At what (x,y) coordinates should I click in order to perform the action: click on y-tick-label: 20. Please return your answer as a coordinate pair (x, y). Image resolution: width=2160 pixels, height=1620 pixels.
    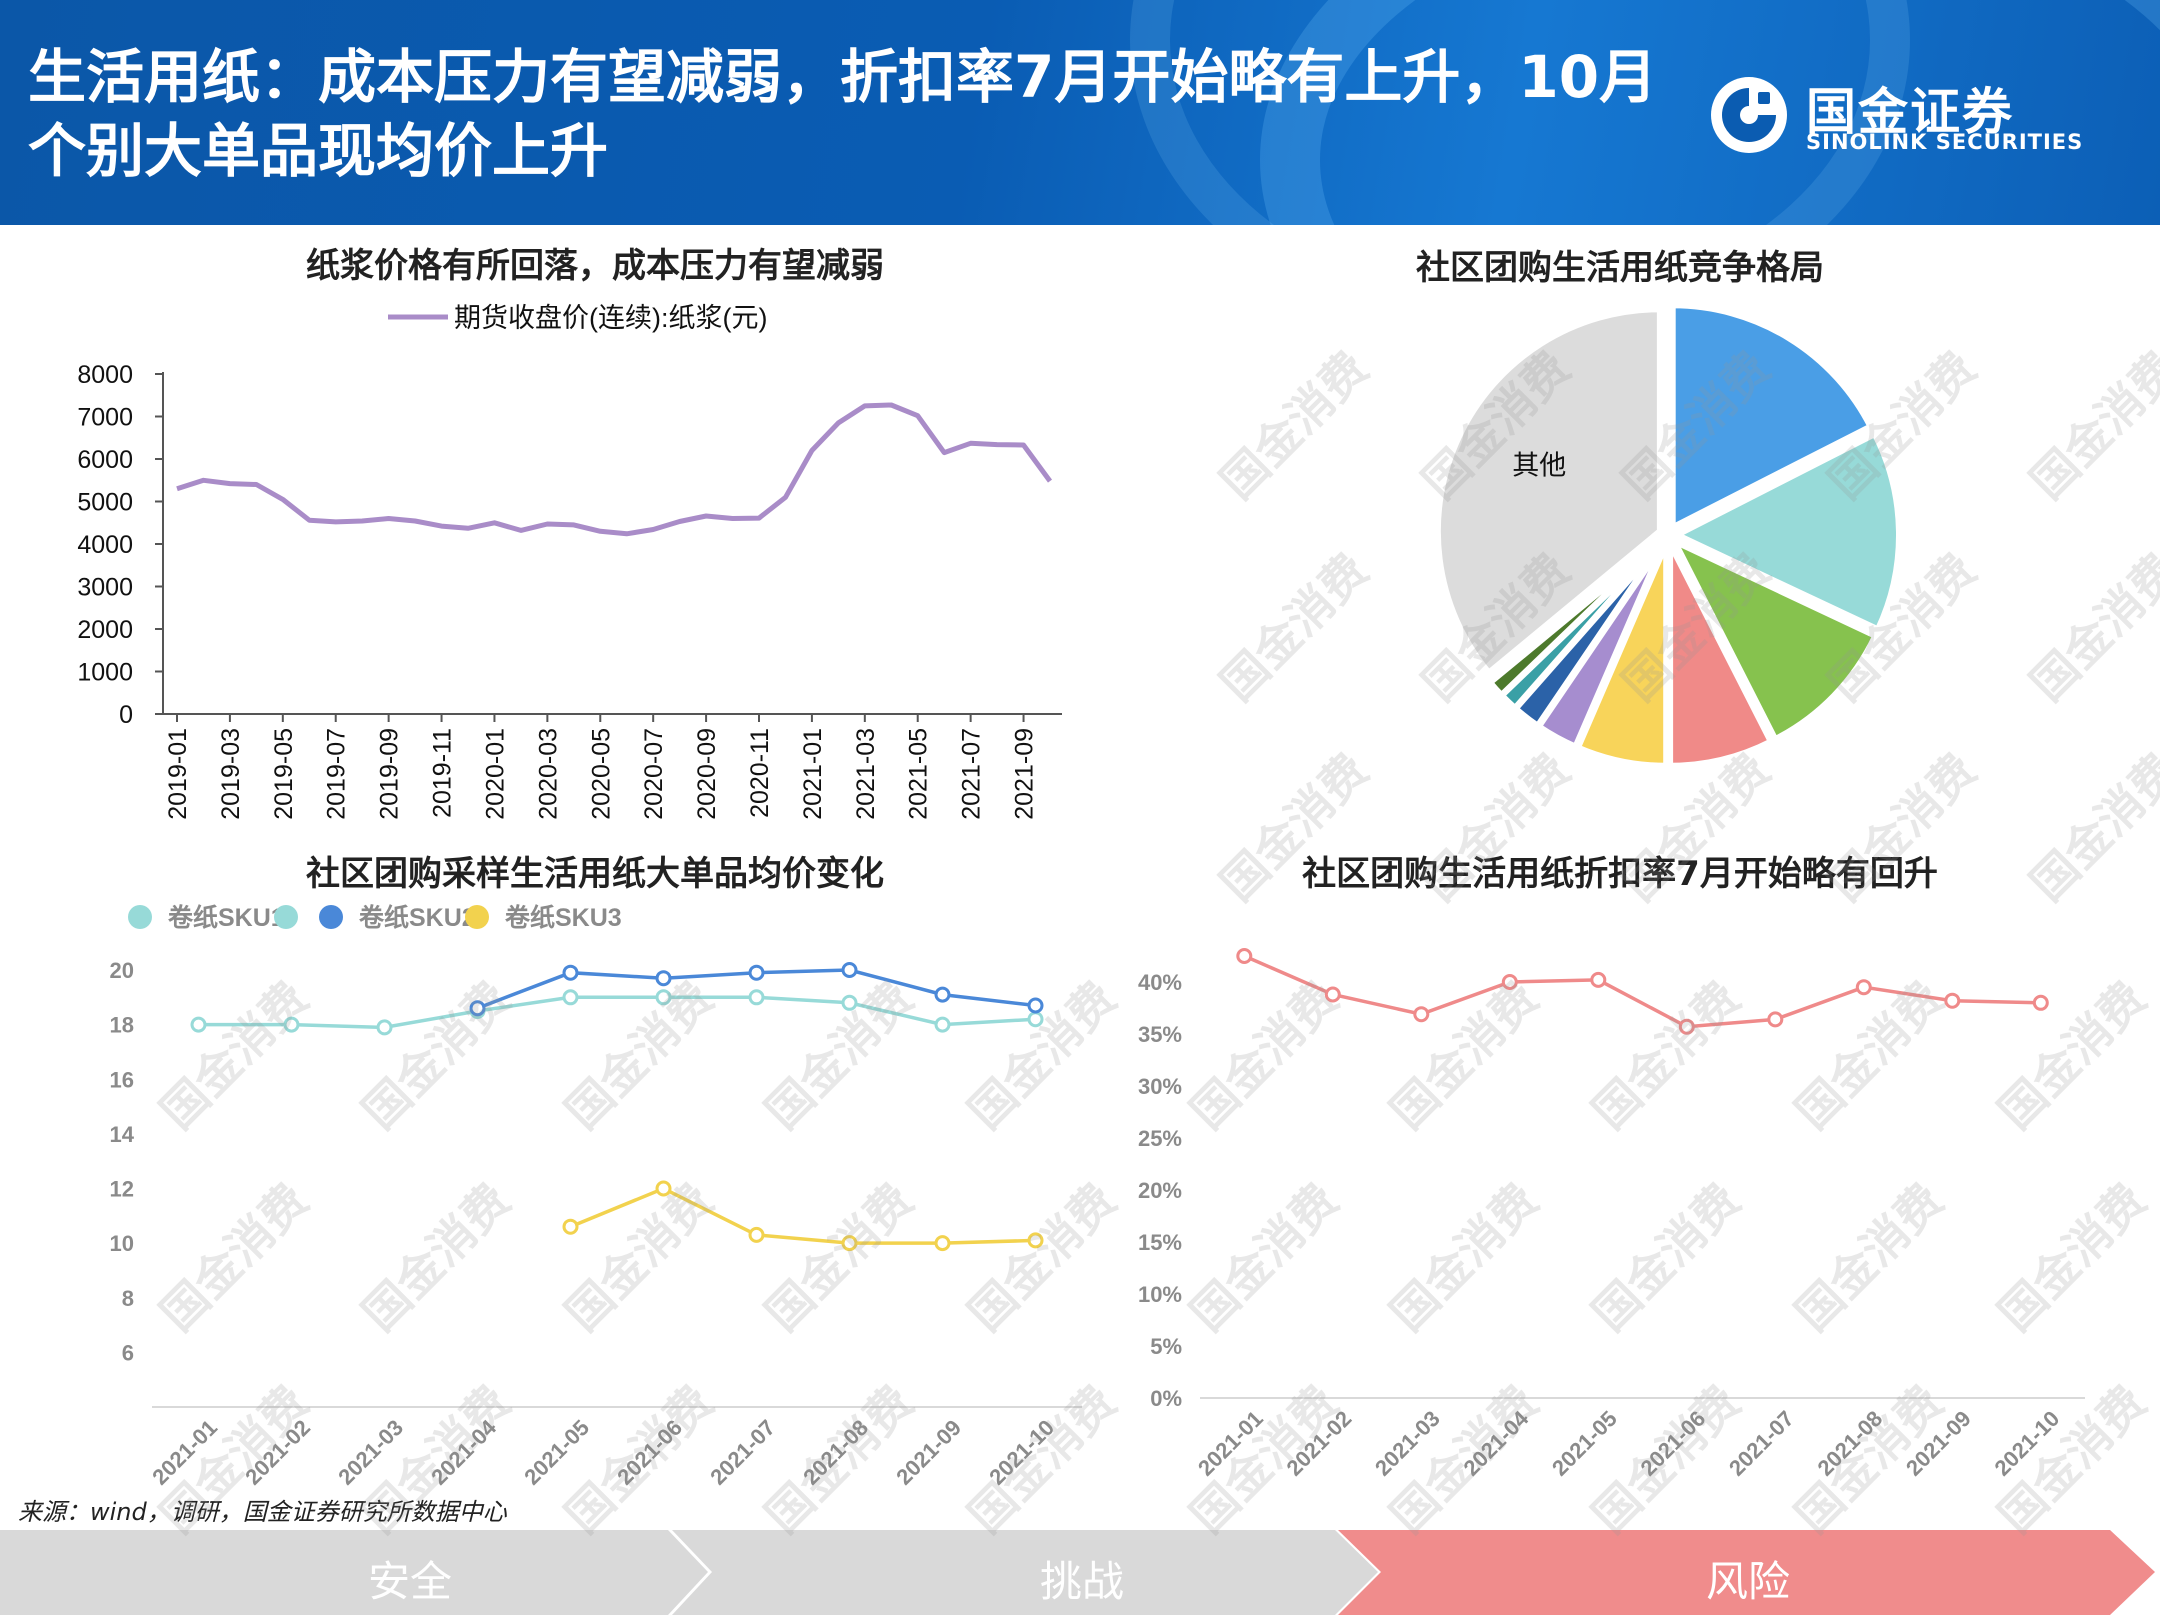
    Looking at the image, I should click on (122, 970).